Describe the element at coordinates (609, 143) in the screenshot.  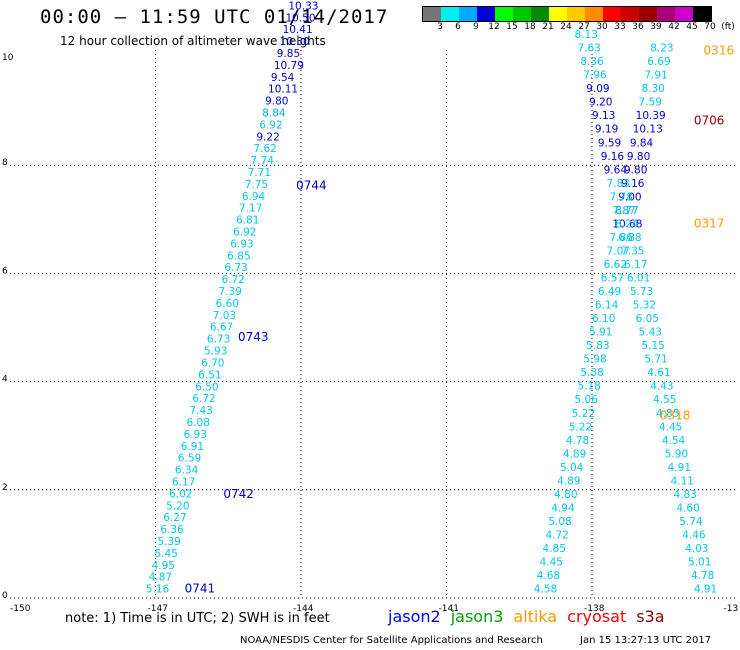
I see `wave-height-value: 9.59` at that location.